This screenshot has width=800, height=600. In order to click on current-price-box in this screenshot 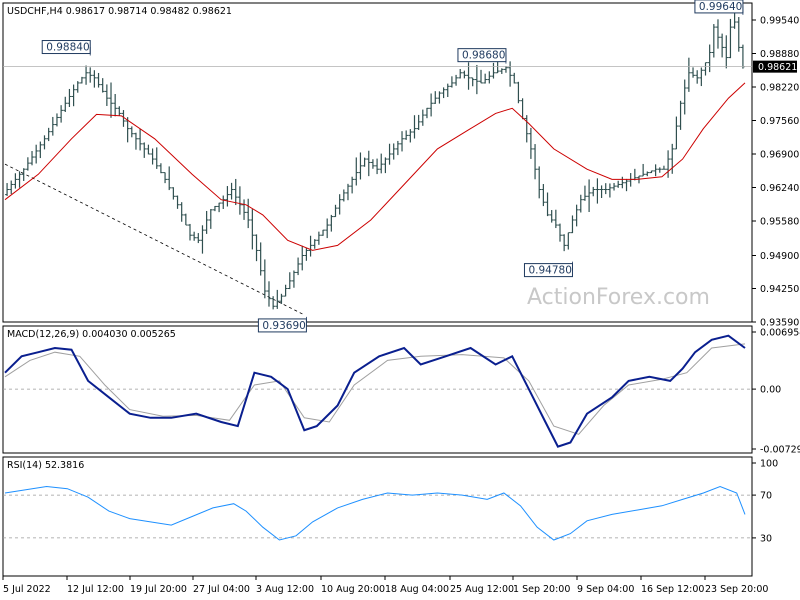, I will do `click(775, 66)`.